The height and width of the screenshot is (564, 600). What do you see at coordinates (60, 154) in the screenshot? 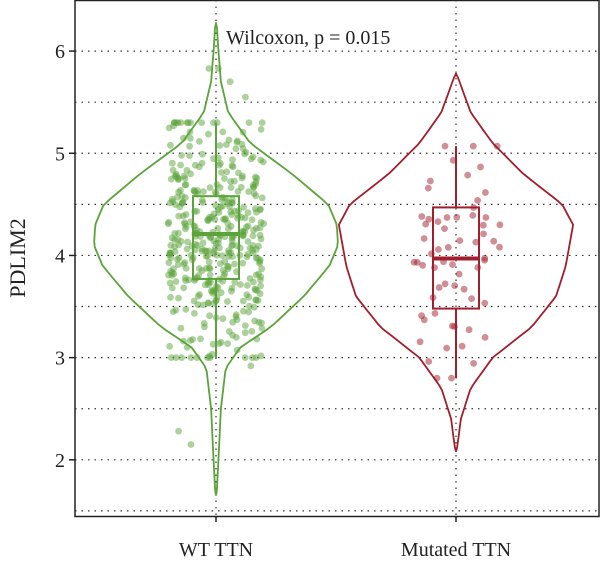
I see `y-tick-label: 5` at bounding box center [60, 154].